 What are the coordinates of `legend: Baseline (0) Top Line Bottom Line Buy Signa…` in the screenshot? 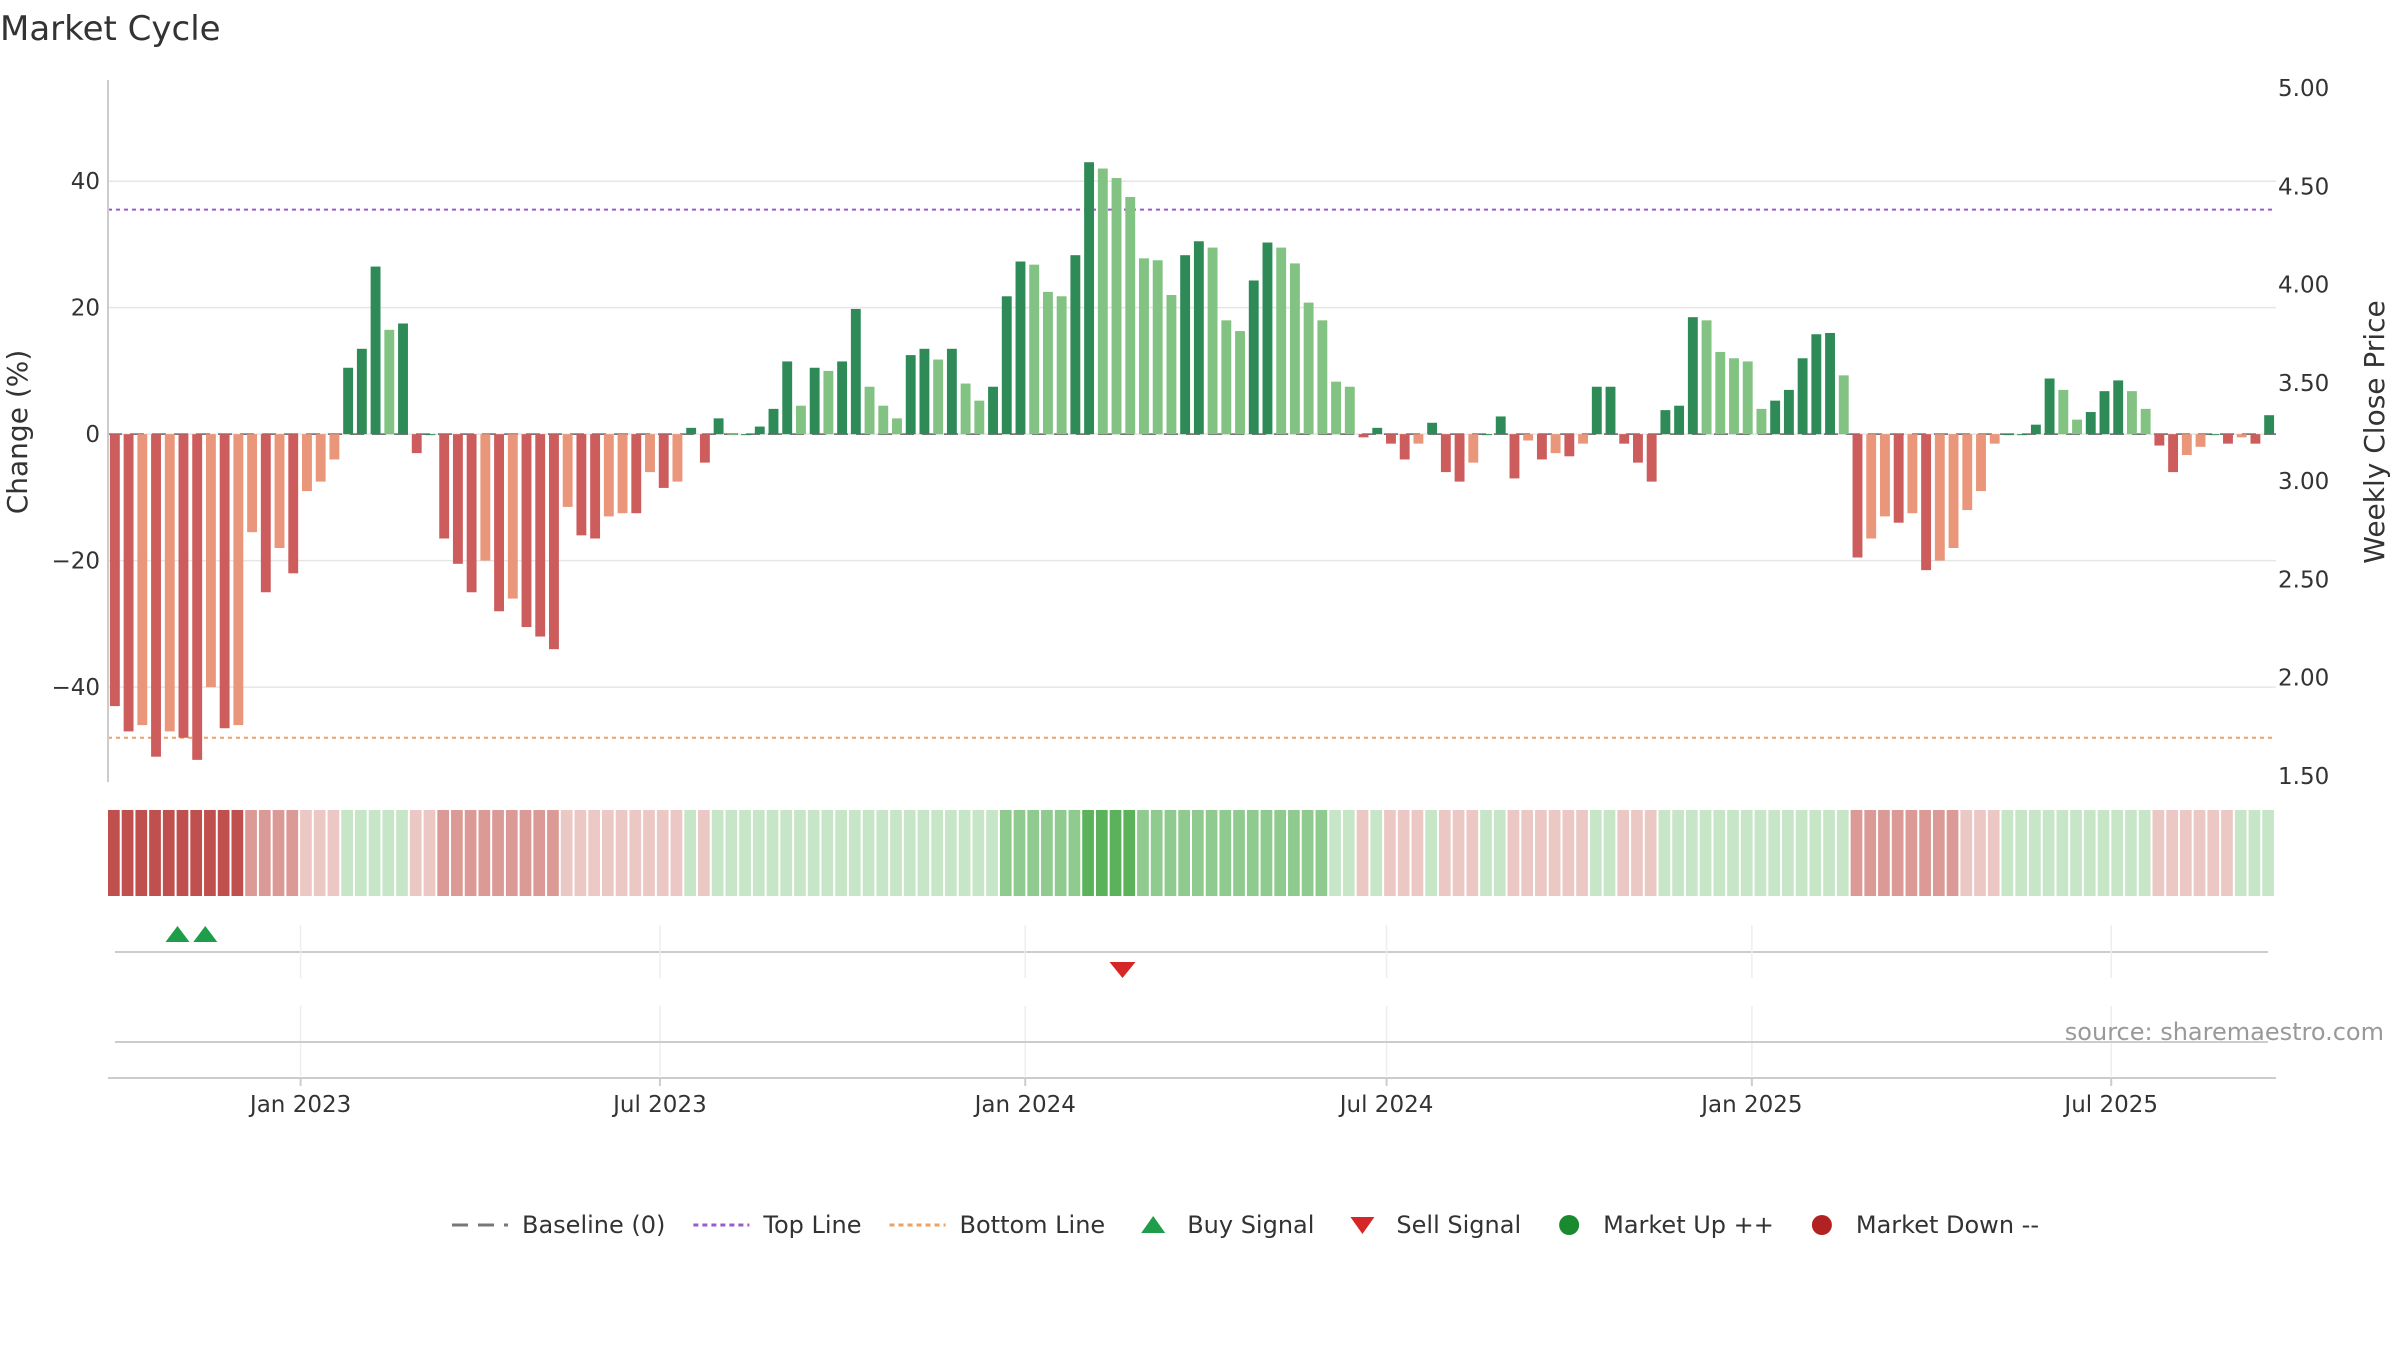 It's located at (1245, 1225).